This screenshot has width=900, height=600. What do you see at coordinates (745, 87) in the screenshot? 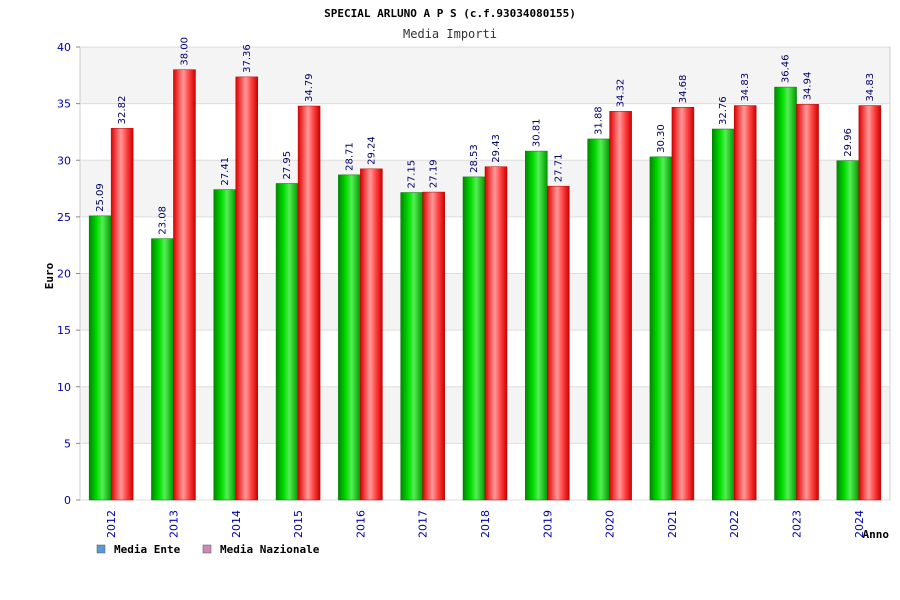
I see `data-label-media-nazionale-2022: 34.83` at bounding box center [745, 87].